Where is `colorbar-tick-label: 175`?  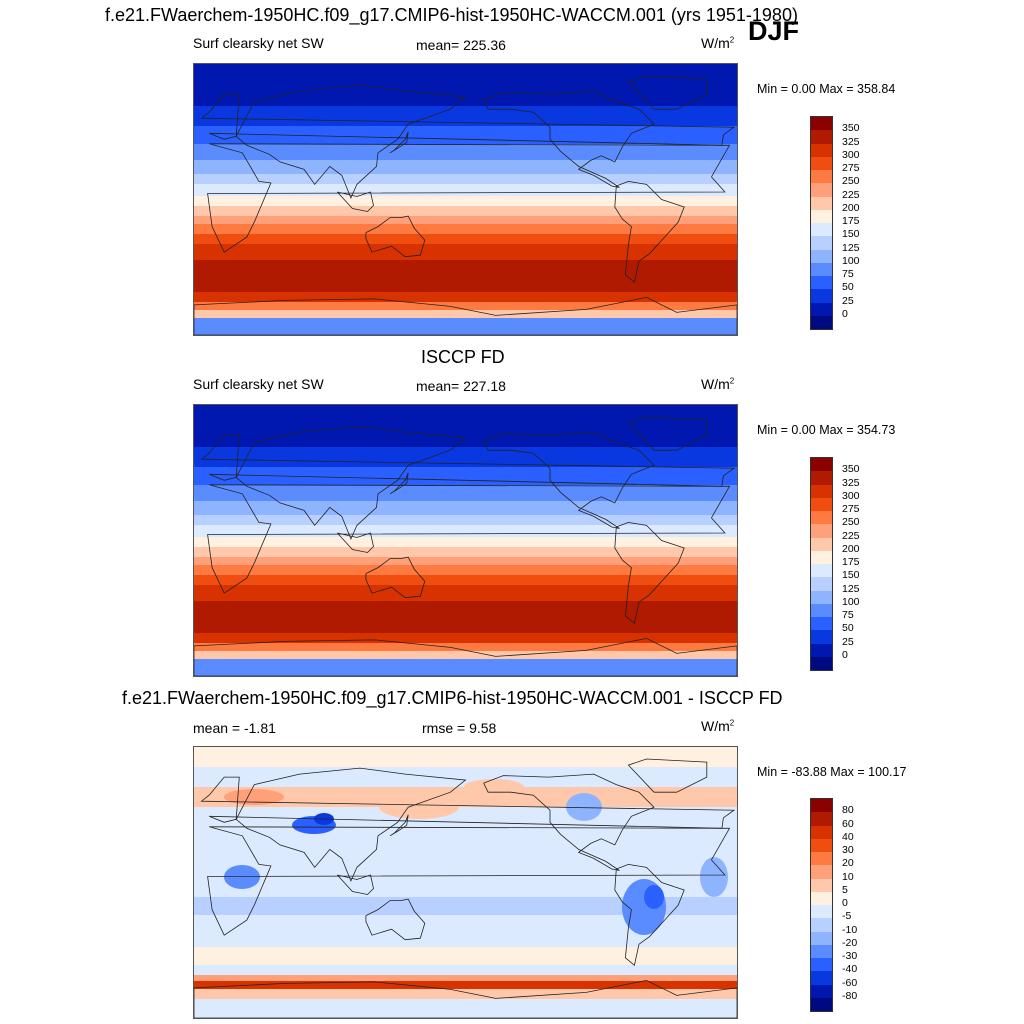
colorbar-tick-label: 175 is located at coordinates (851, 562).